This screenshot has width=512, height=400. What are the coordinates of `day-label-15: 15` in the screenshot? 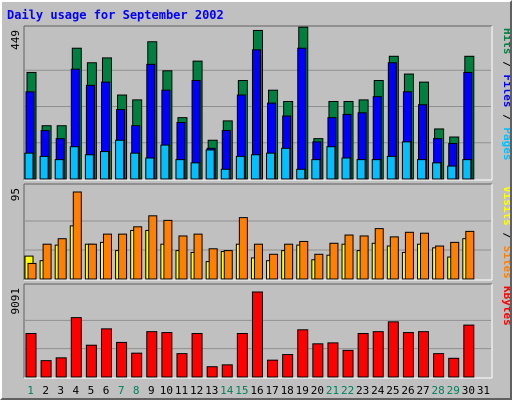 It's located at (241, 390).